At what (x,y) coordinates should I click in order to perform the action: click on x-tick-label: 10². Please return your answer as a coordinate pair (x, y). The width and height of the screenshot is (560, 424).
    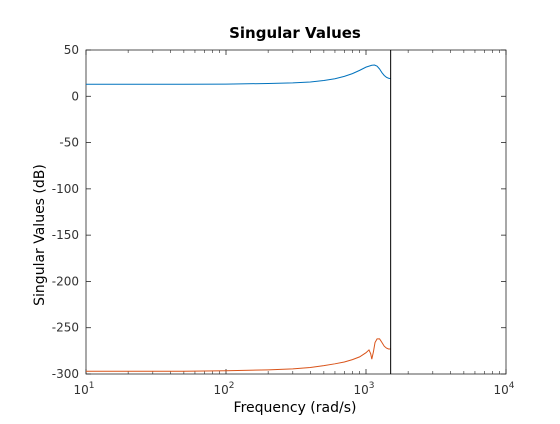
    Looking at the image, I should click on (223, 389).